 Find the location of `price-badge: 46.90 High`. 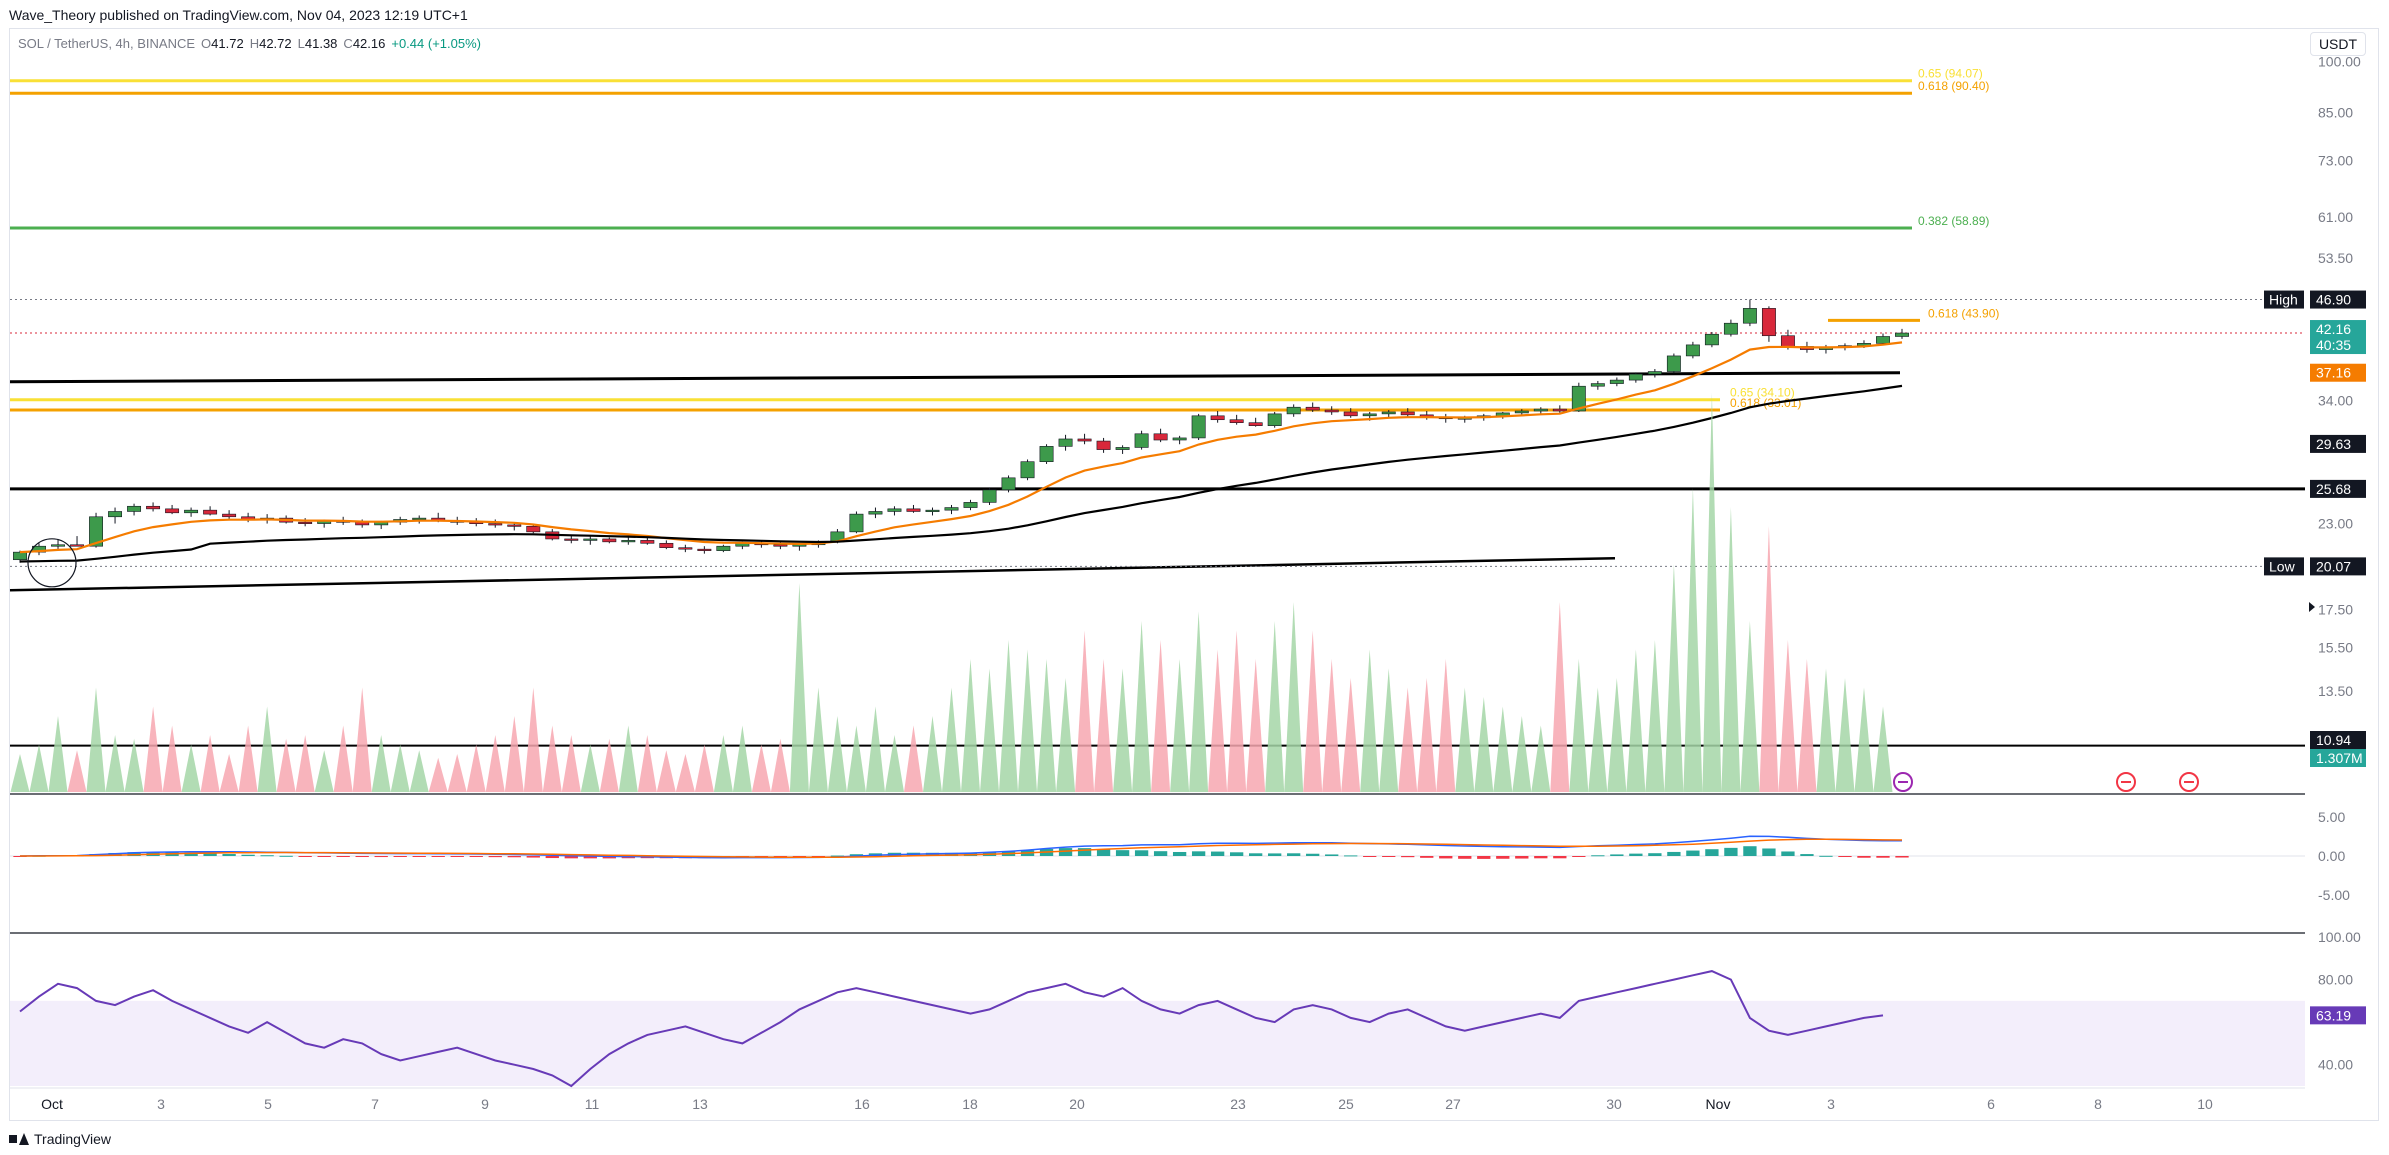

price-badge: 46.90 High is located at coordinates (2315, 299).